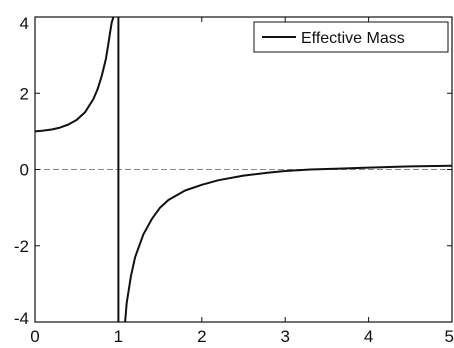  I want to click on series-effective-mass-branch-left, so click(74, 74).